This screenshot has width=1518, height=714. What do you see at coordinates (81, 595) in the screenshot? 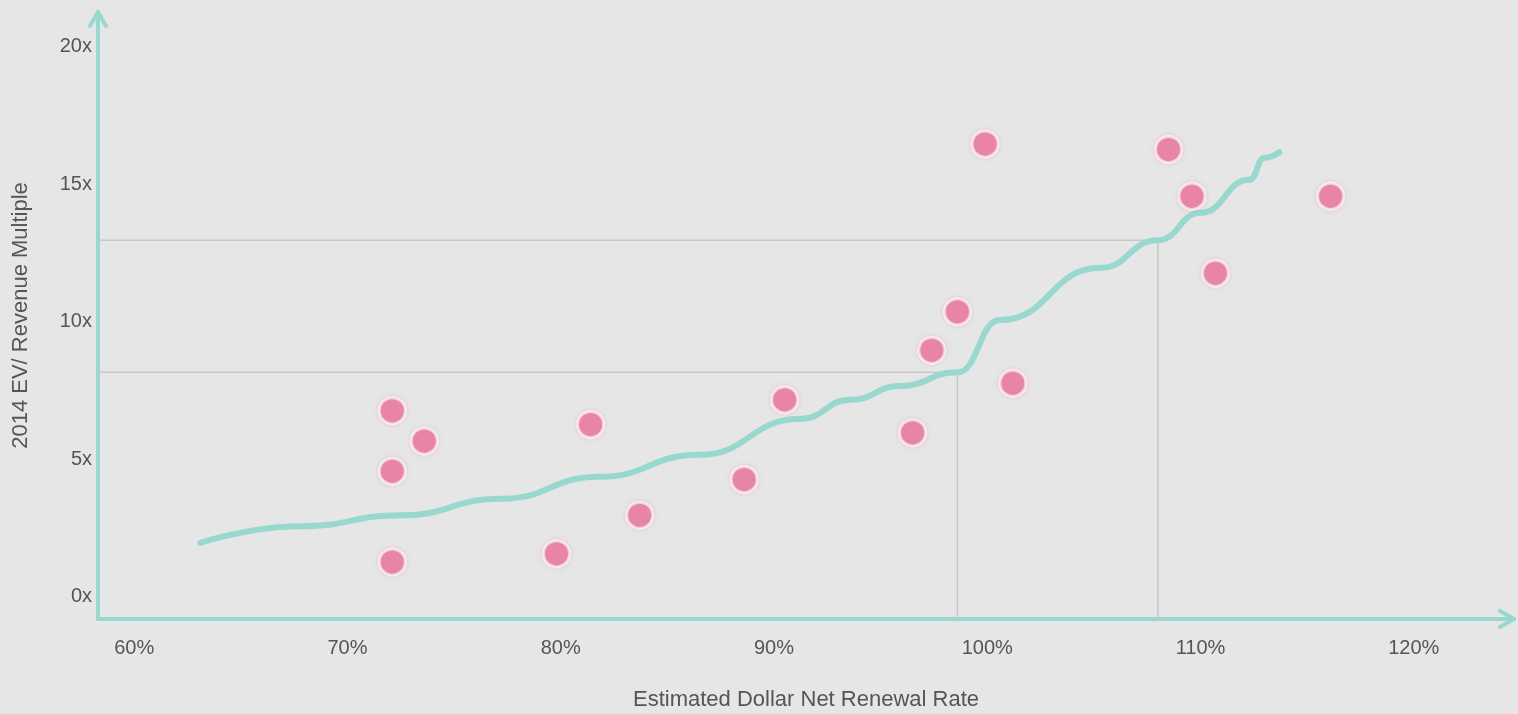
I see `y-tick-label: 0x` at bounding box center [81, 595].